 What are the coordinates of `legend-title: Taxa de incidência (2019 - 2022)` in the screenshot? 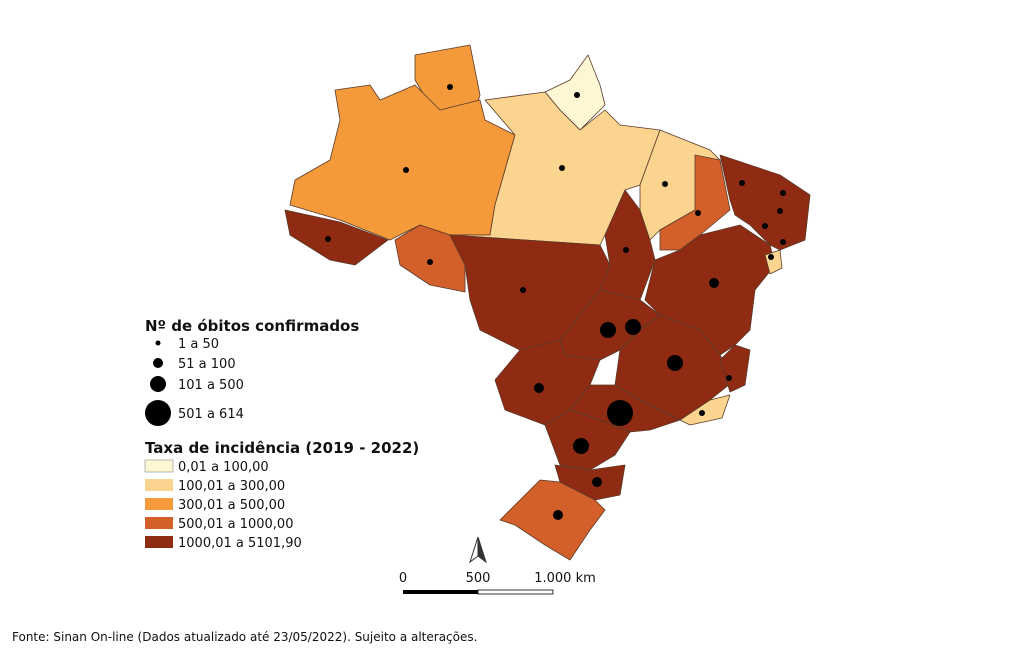 It's located at (282, 448).